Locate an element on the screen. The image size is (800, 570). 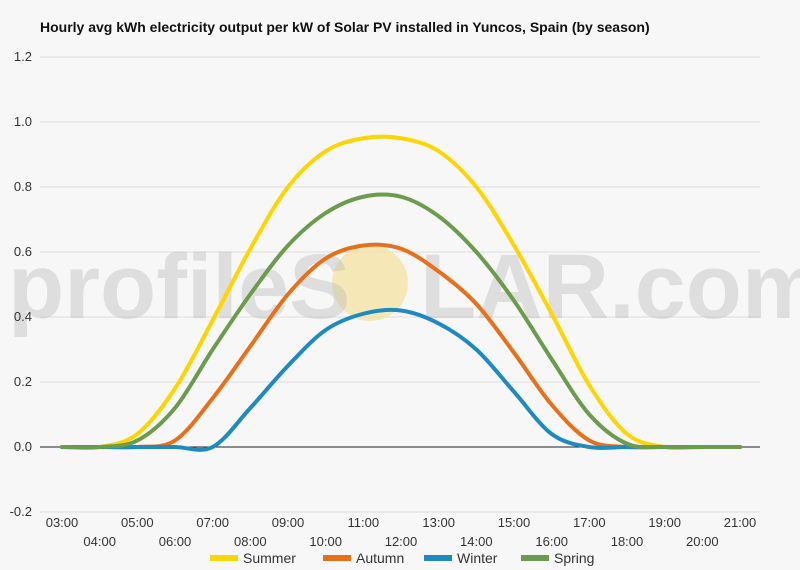
legend-label-winter: Winter is located at coordinates (477, 558).